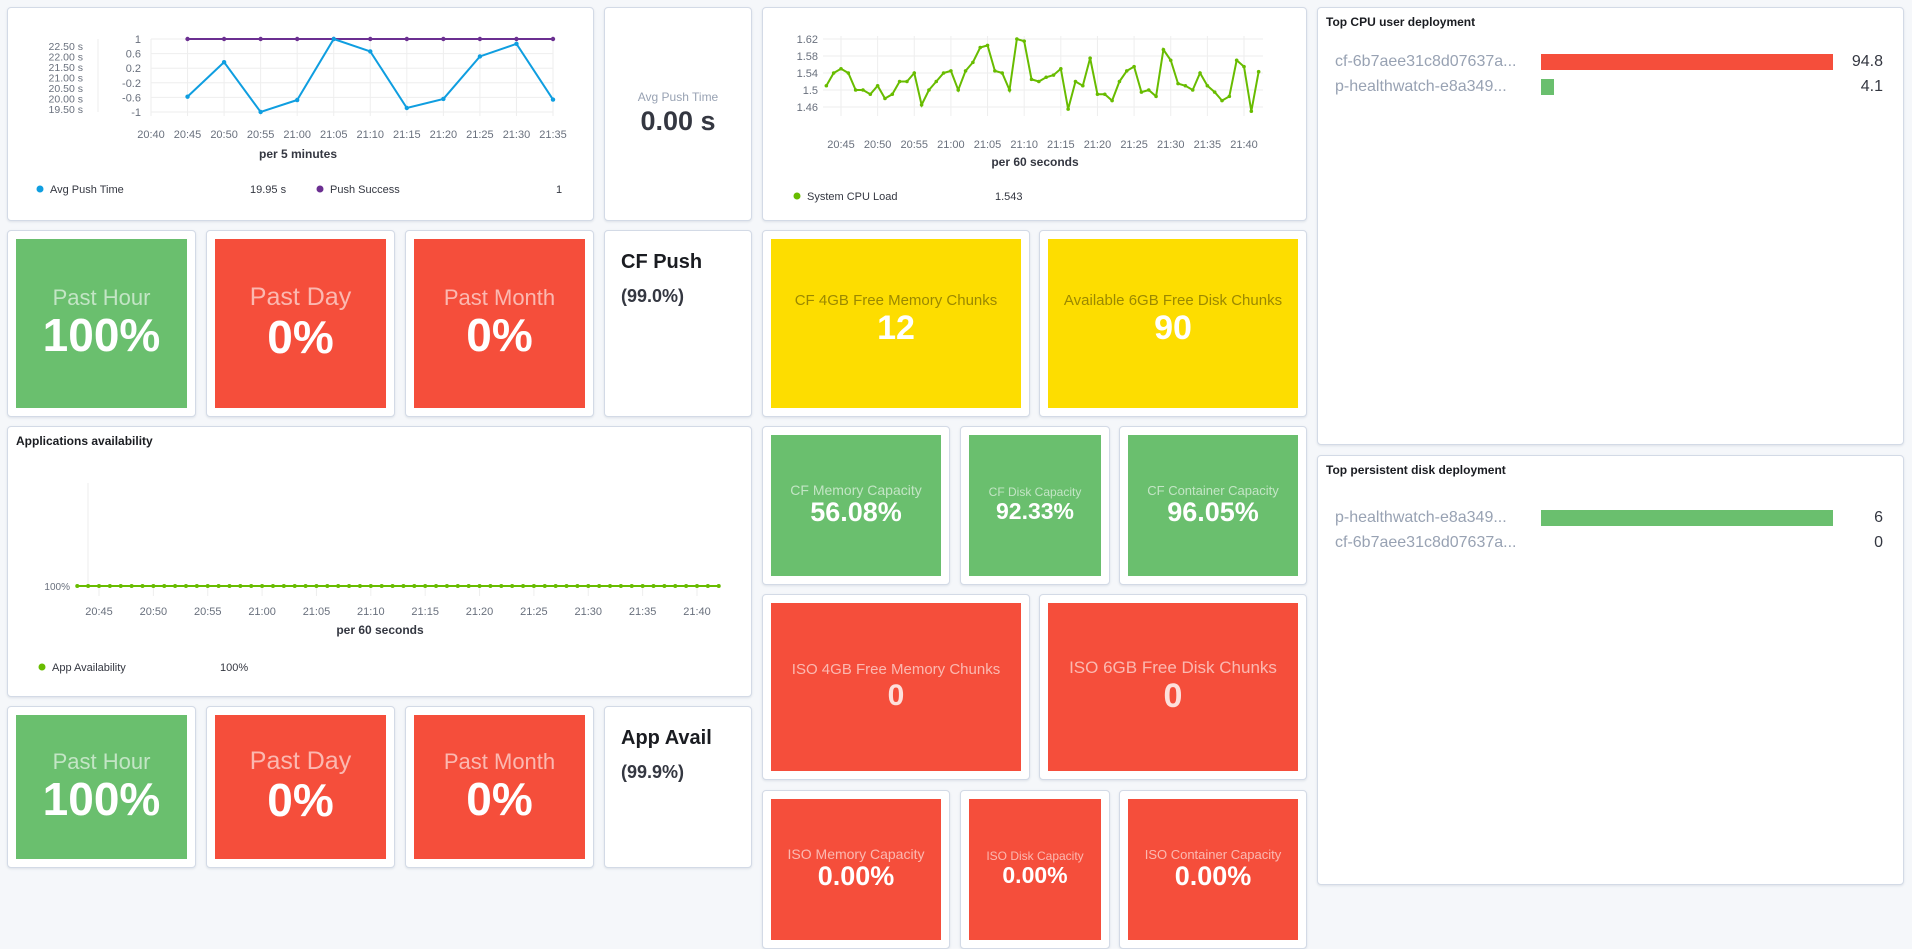  I want to click on app-avail-title: App Avail, so click(666, 738).